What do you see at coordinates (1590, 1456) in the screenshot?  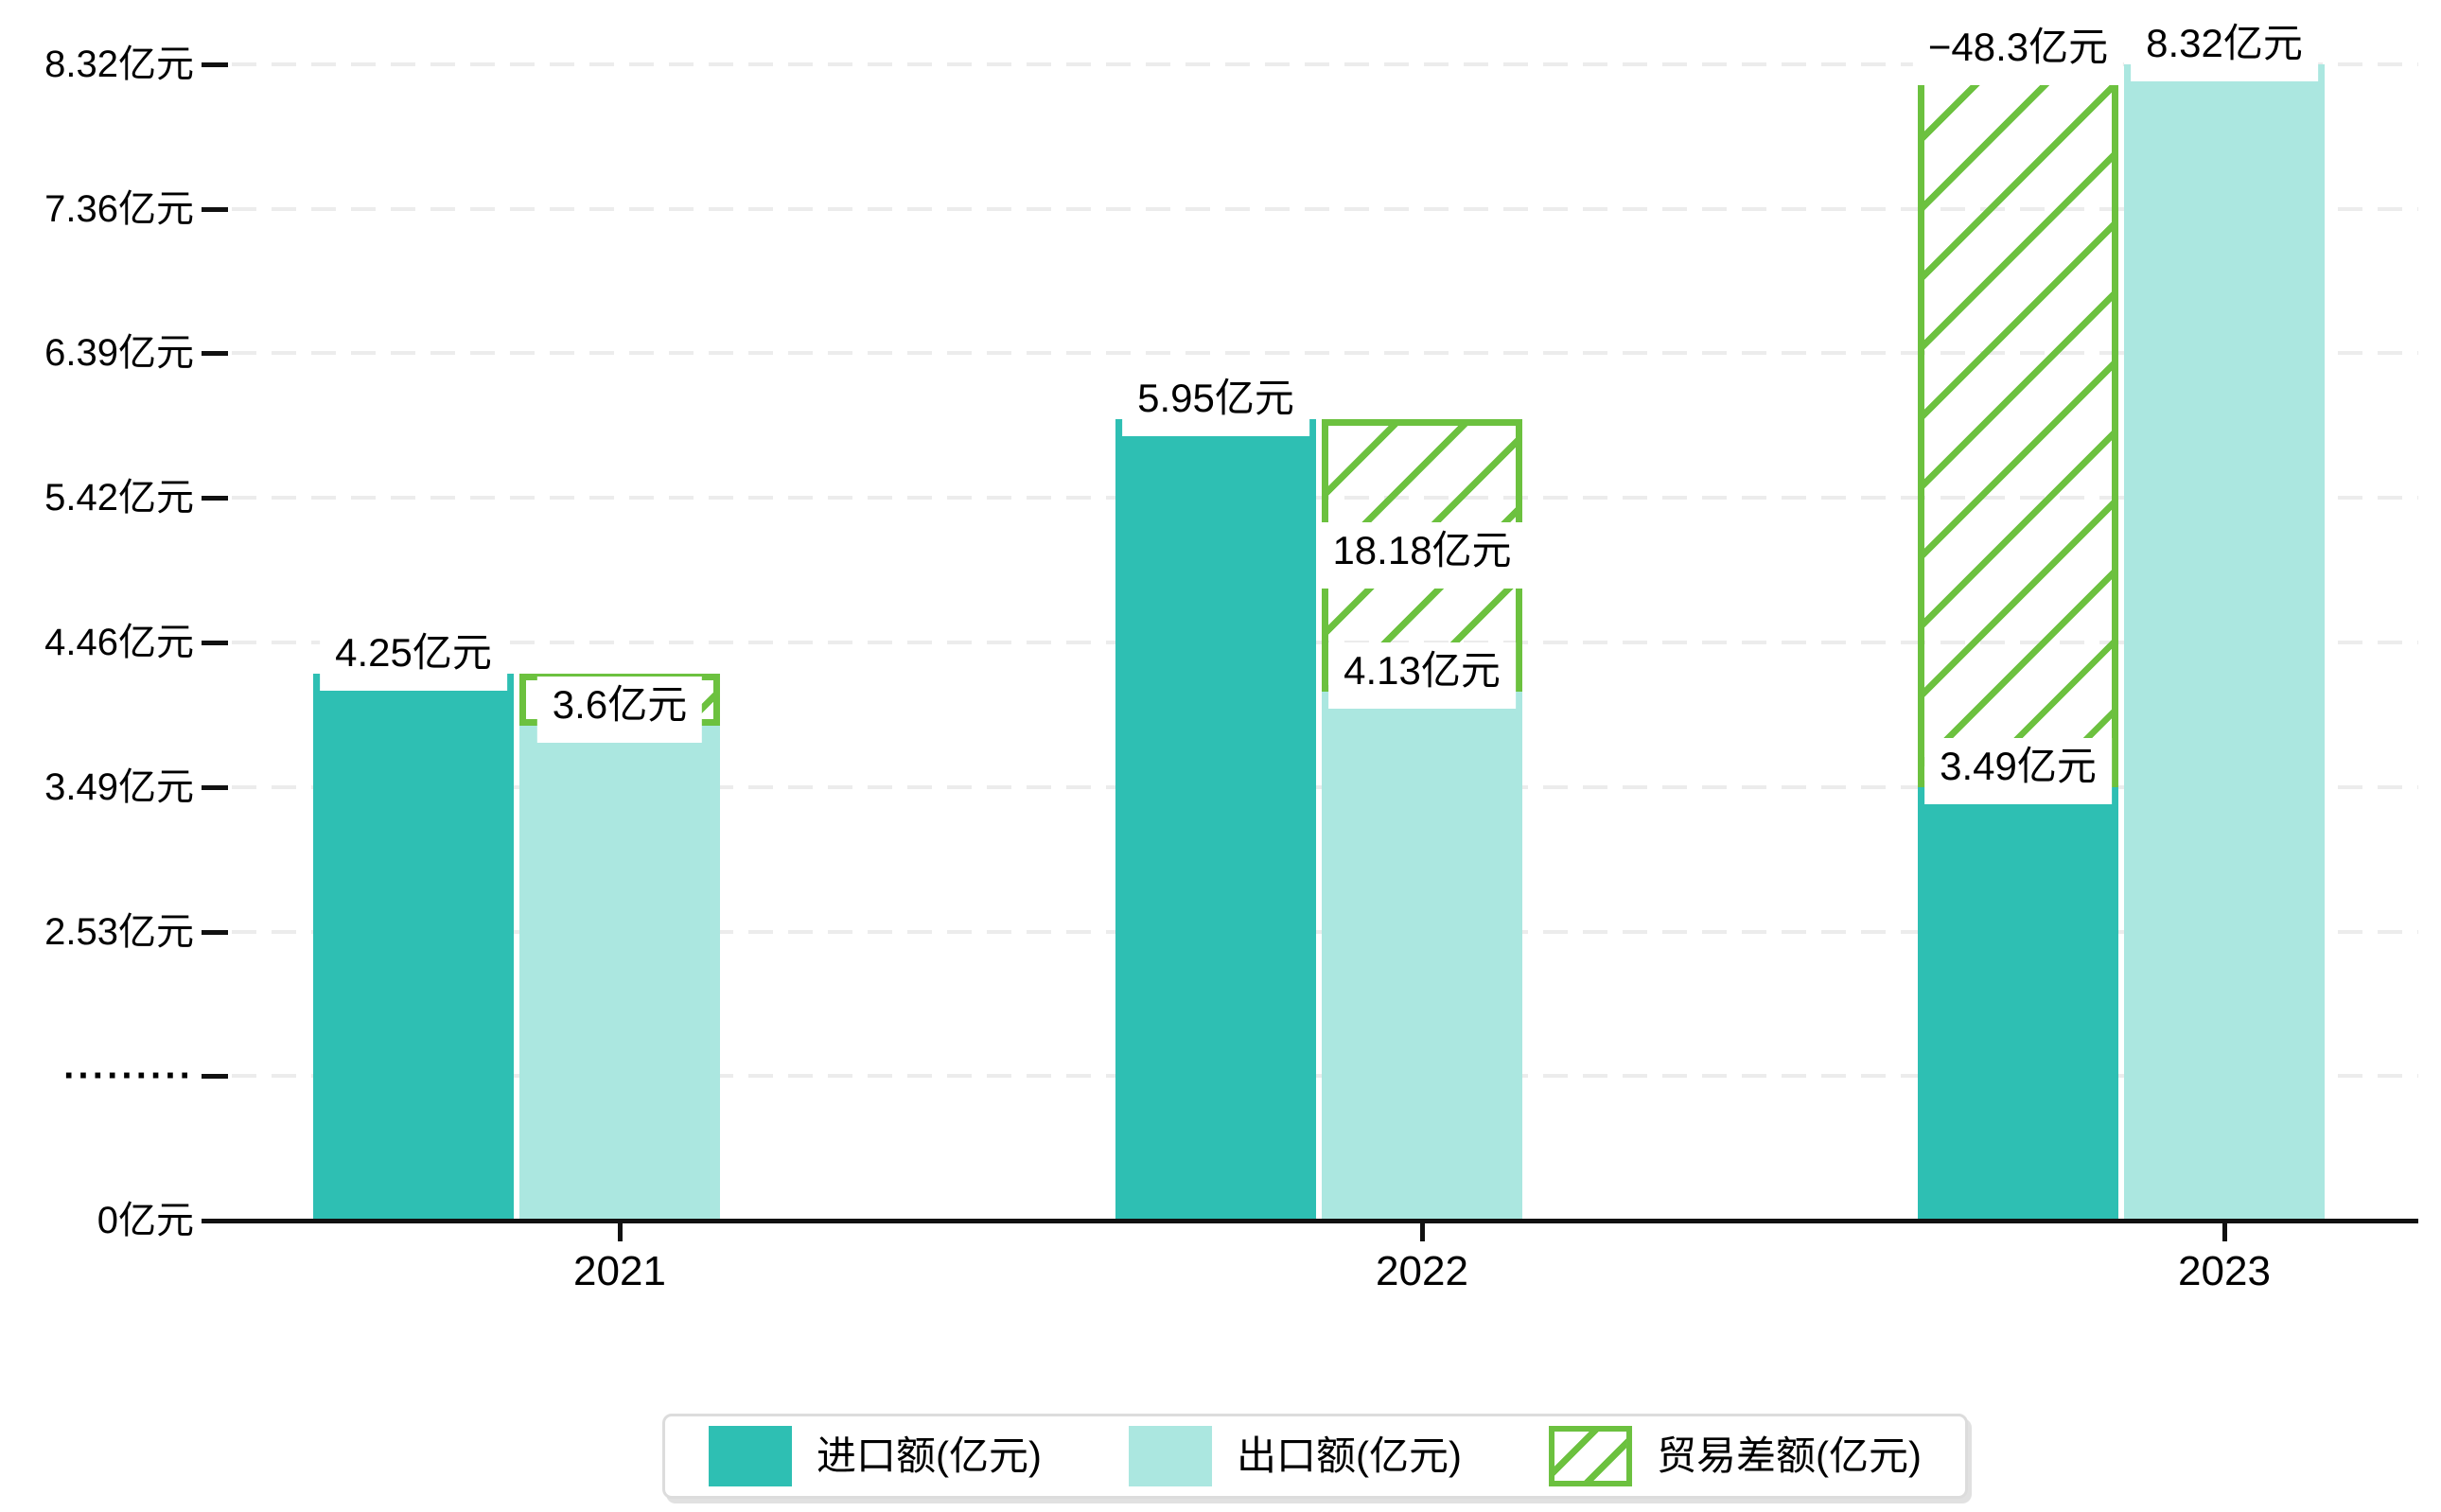 I see `trade-diff-swatch-icon` at bounding box center [1590, 1456].